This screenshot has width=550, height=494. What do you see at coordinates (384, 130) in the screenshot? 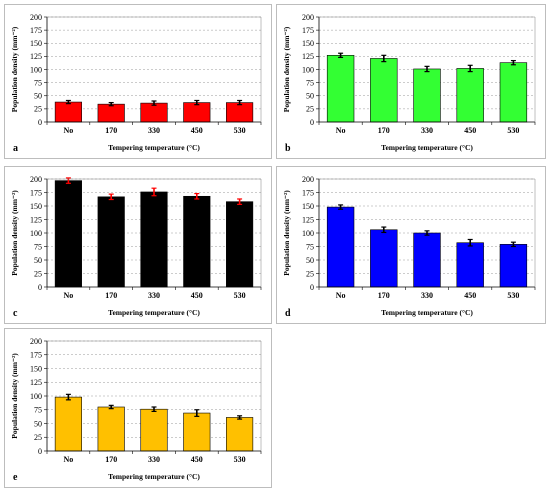
I see `x-tick-label-b-170: 170` at bounding box center [384, 130].